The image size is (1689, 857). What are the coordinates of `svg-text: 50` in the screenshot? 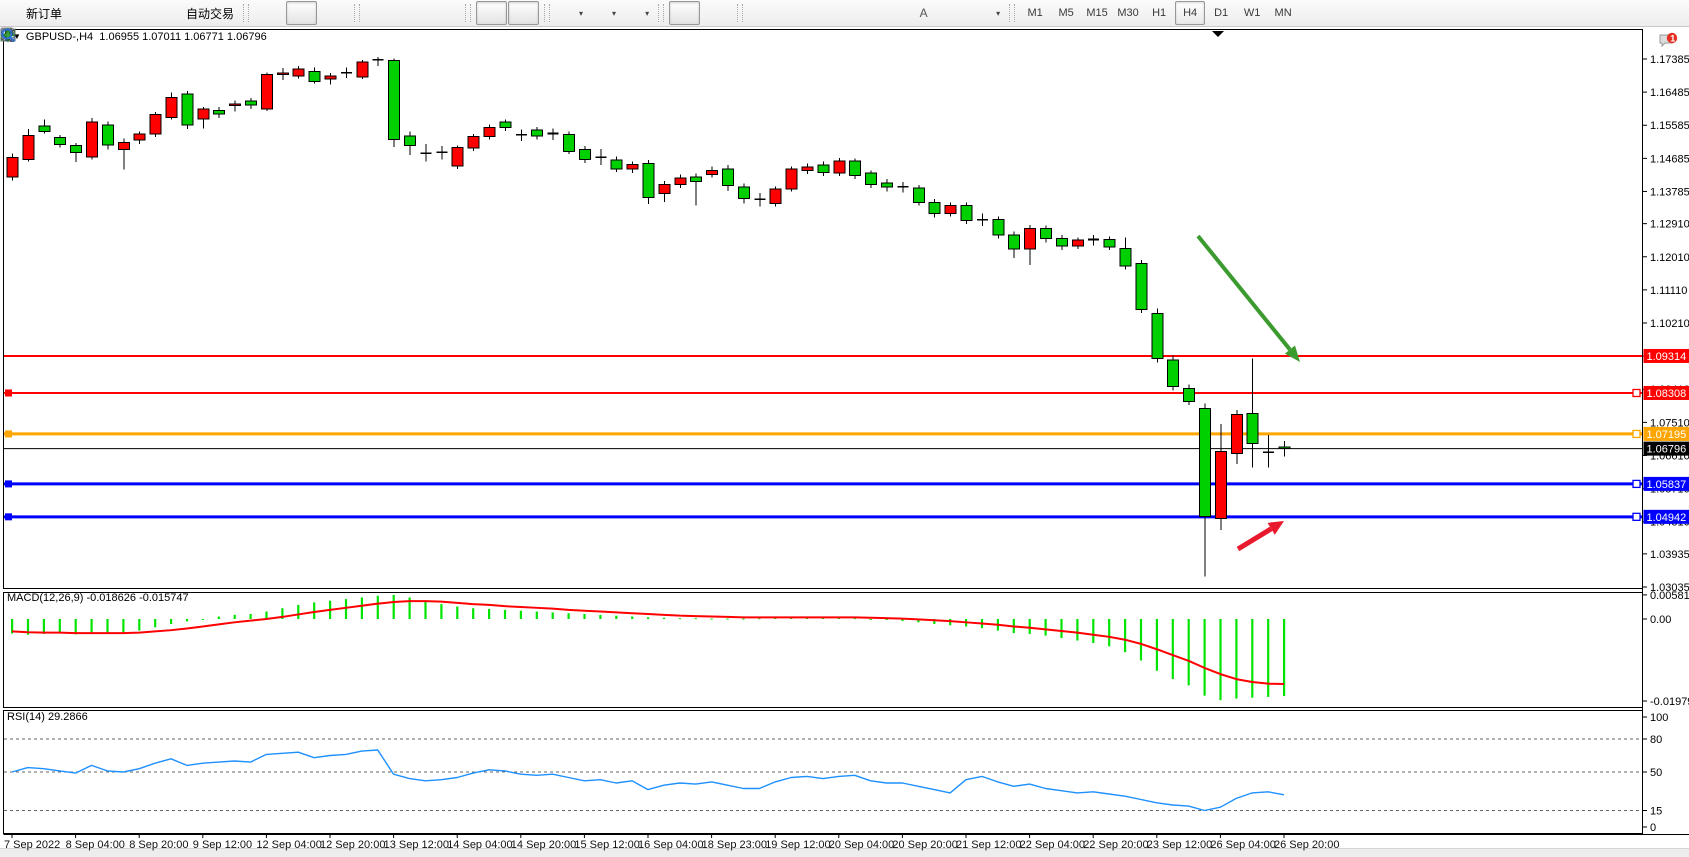 It's located at (1656, 773).